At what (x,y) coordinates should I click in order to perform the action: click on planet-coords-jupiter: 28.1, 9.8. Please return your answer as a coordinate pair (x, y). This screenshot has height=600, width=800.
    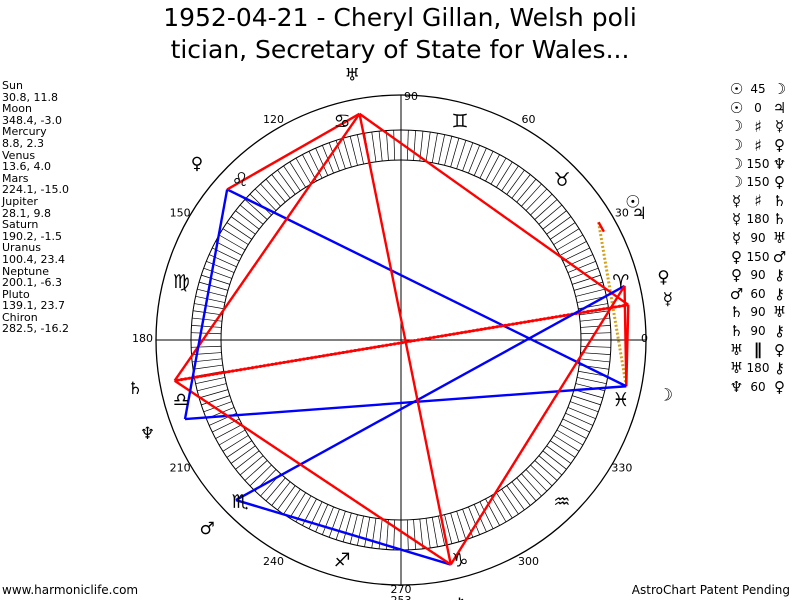
    Looking at the image, I should click on (26, 213).